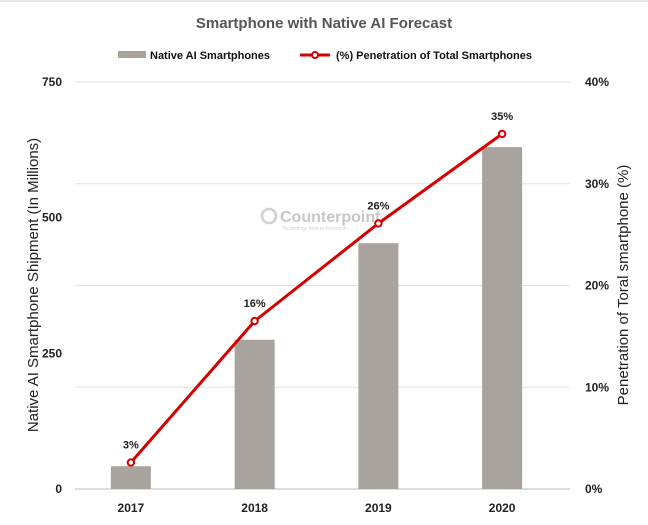 This screenshot has width=648, height=525. Describe the element at coordinates (597, 82) in the screenshot. I see `y2-tick-label: 40%` at that location.